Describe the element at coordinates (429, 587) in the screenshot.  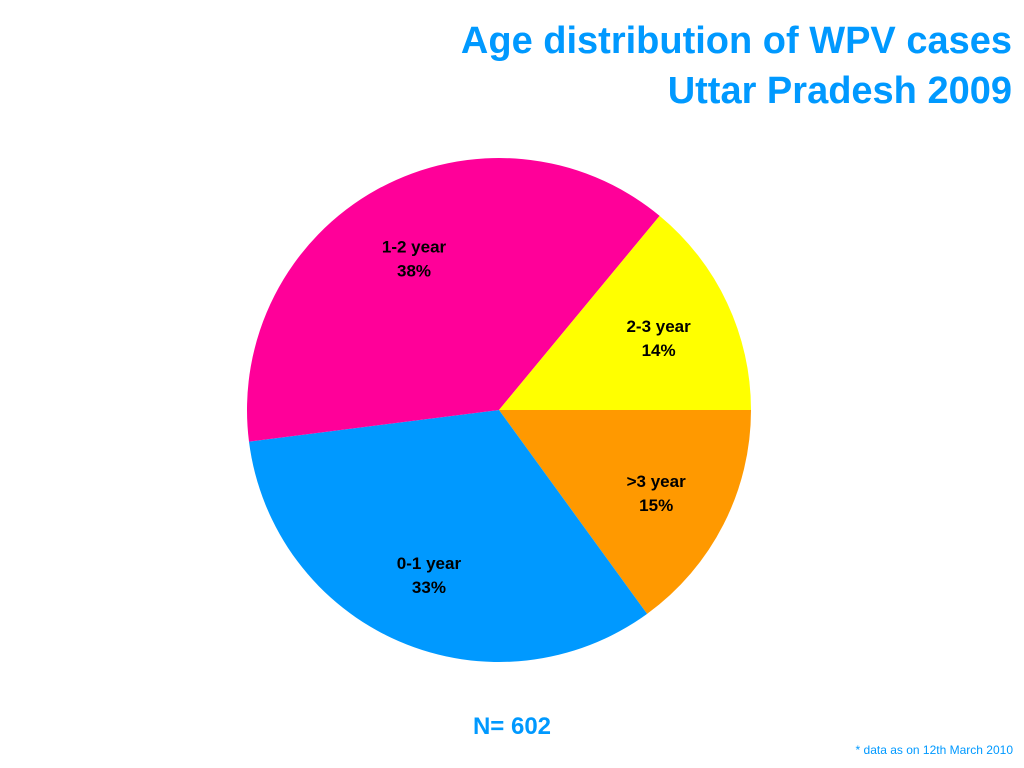
I see `slice-value-0-1-year: 33%` at that location.